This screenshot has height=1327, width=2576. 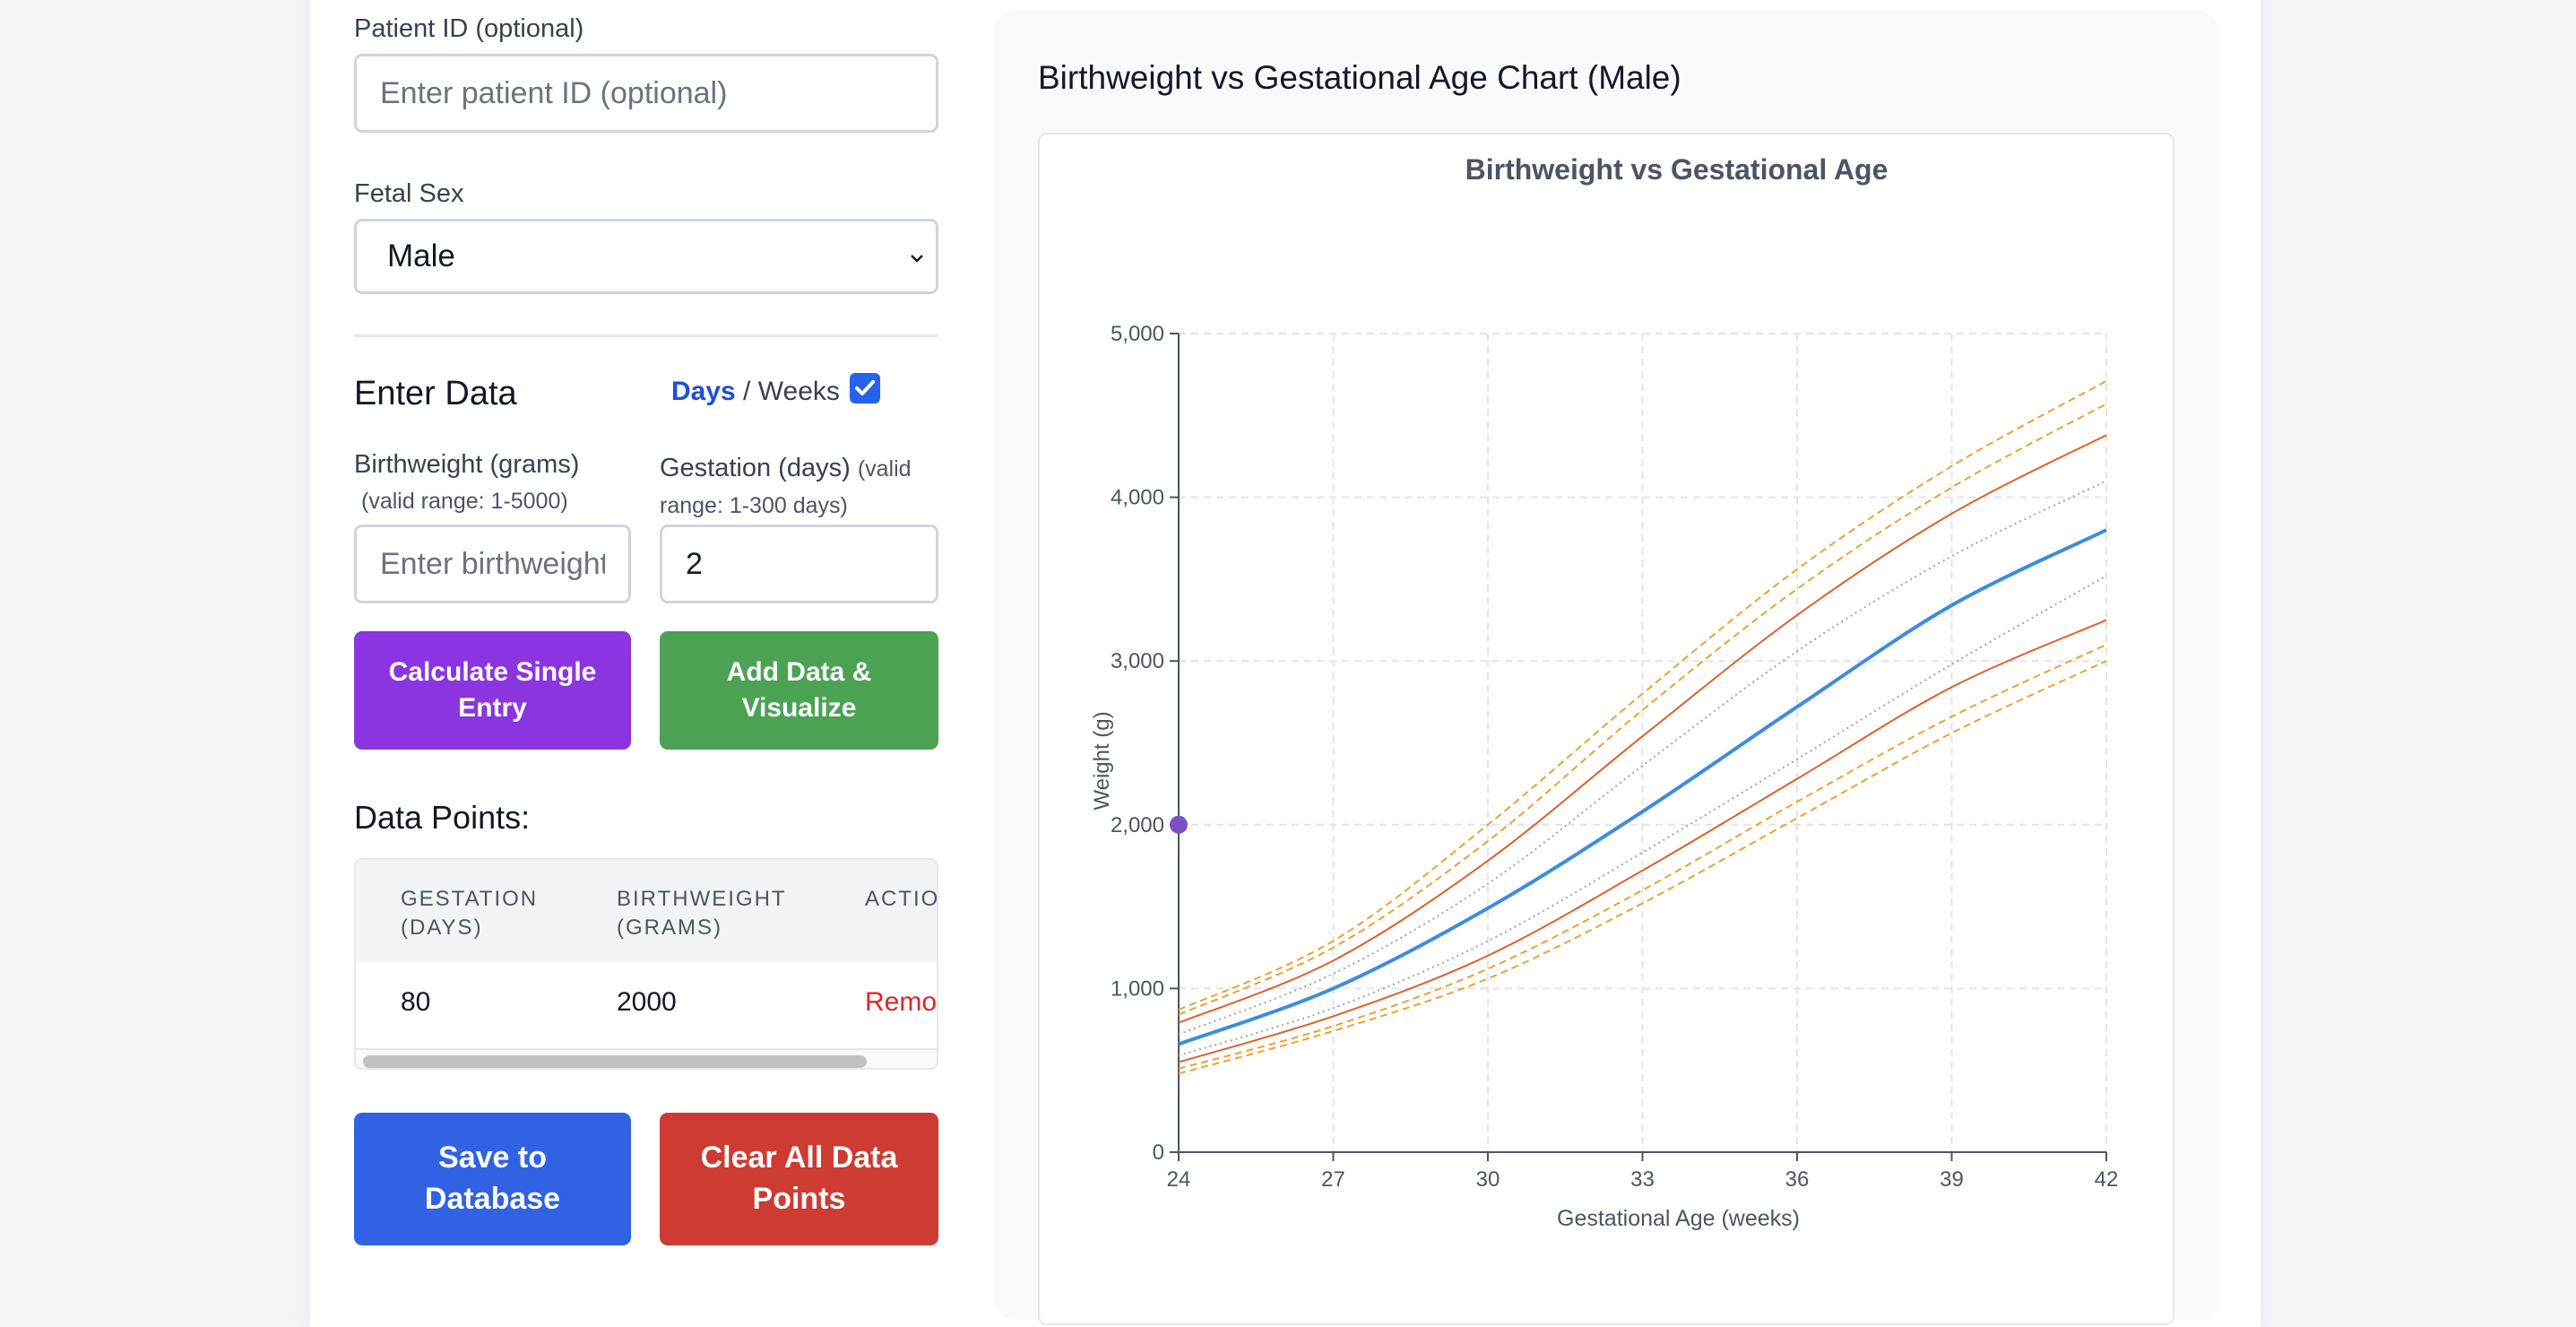 I want to click on y-axis-label: Weight (g), so click(x=1102, y=761).